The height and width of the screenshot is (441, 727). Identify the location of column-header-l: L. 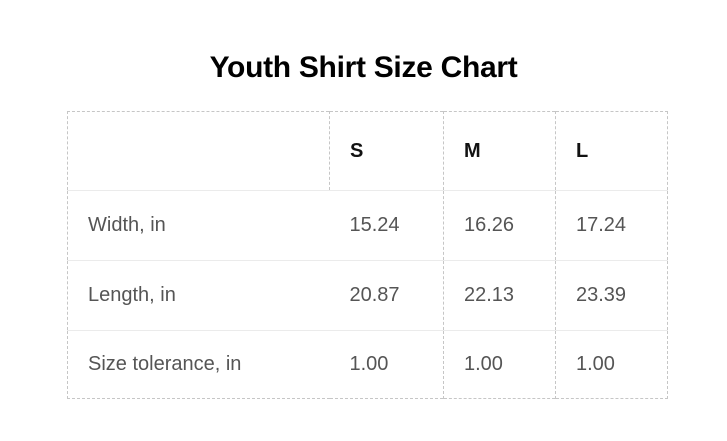
(611, 151).